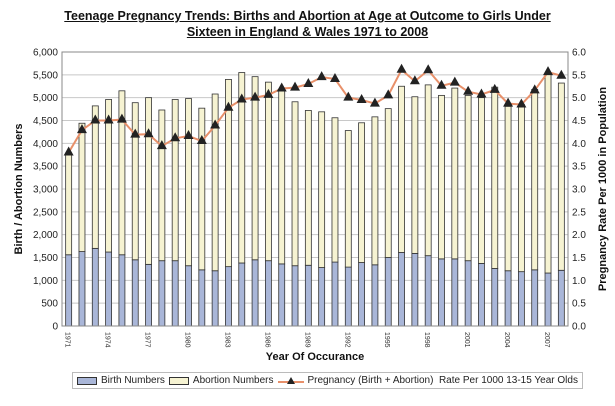 This screenshot has height=406, width=615. Describe the element at coordinates (45, 75) in the screenshot. I see `y-tick-label: 5,500` at that location.